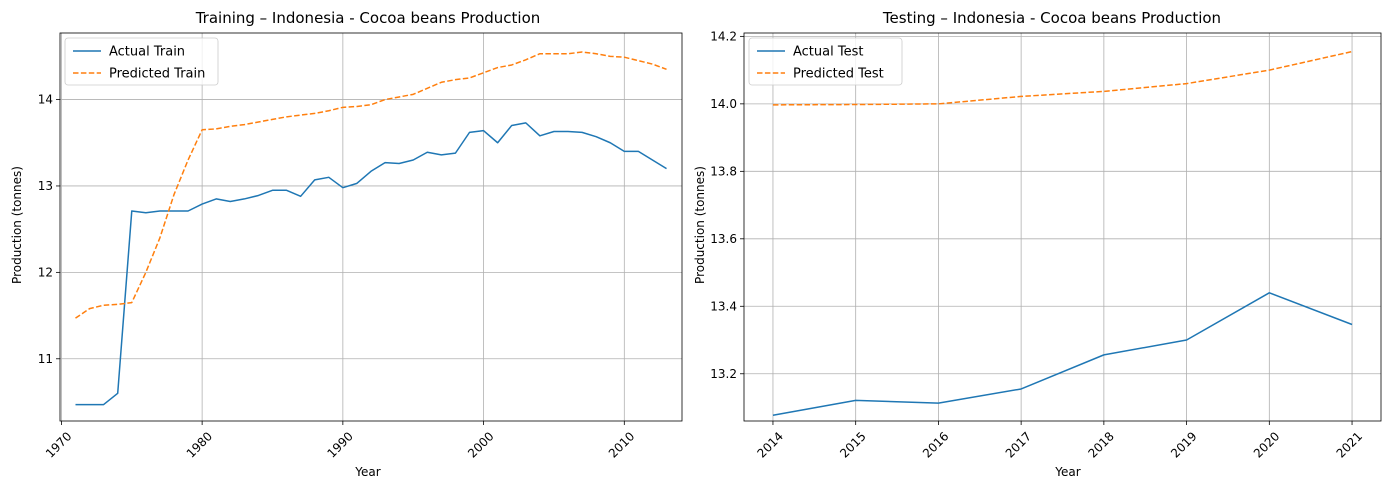  What do you see at coordinates (770, 444) in the screenshot?
I see `x-tick-label: 2014` at bounding box center [770, 444].